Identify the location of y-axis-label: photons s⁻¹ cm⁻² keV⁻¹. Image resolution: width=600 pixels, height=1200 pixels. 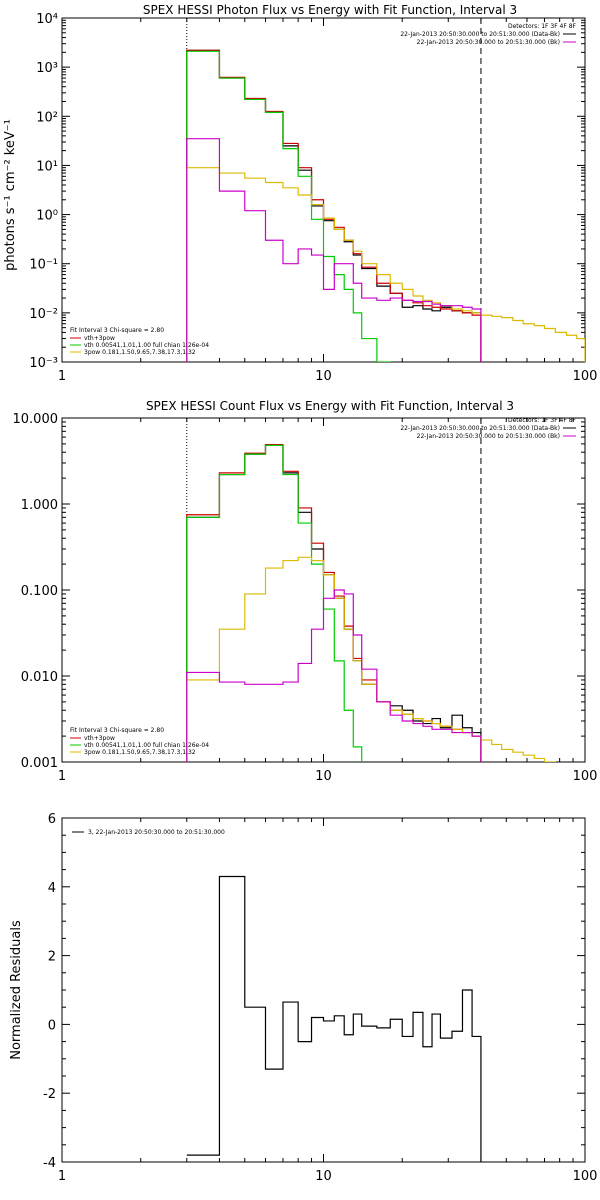
(10, 195).